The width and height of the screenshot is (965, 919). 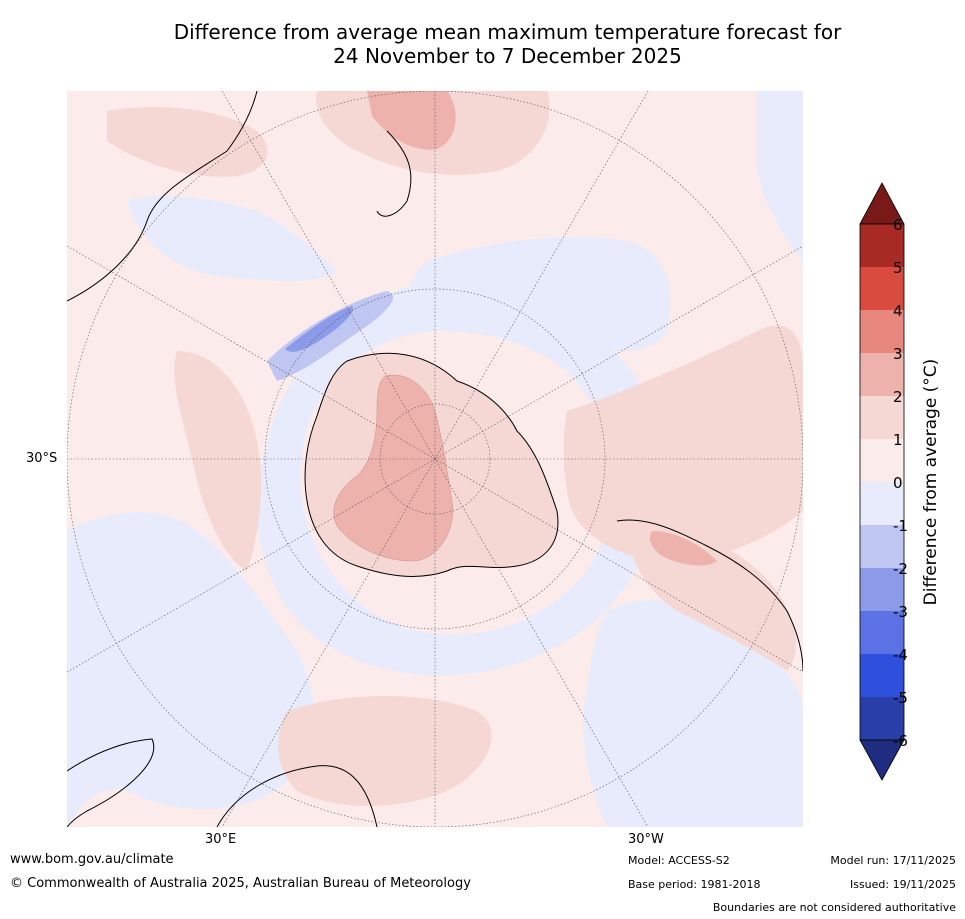 What do you see at coordinates (902, 884) in the screenshot?
I see `footer-issued: Issued: 19/11/2025` at bounding box center [902, 884].